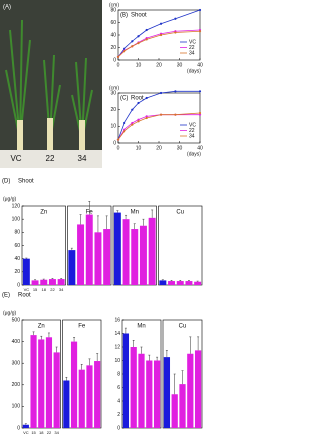  I want to click on y-tick-label: 8, so click(118, 374).